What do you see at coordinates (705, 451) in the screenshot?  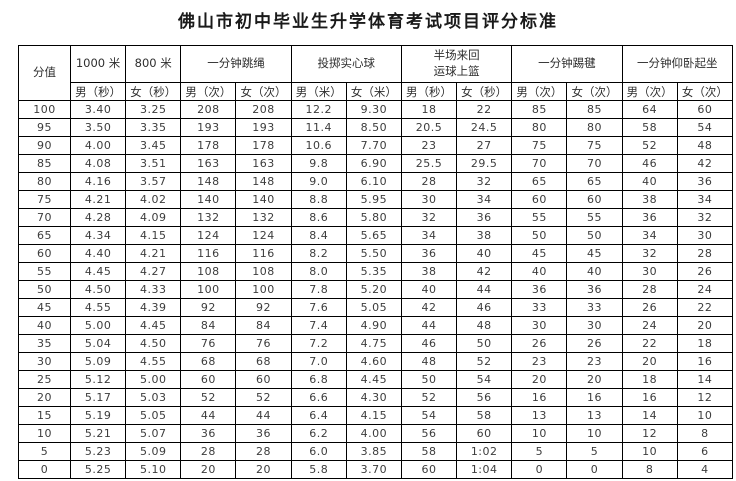 I see `value-cell: 6` at bounding box center [705, 451].